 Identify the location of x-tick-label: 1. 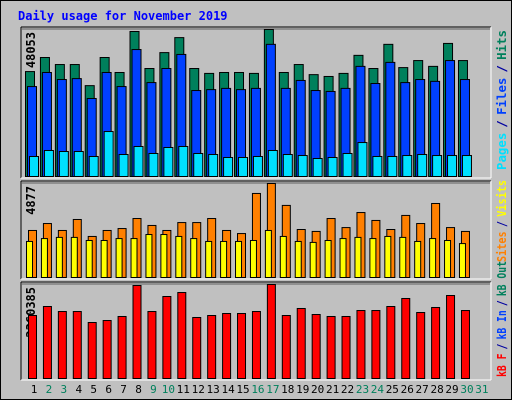
(34, 389).